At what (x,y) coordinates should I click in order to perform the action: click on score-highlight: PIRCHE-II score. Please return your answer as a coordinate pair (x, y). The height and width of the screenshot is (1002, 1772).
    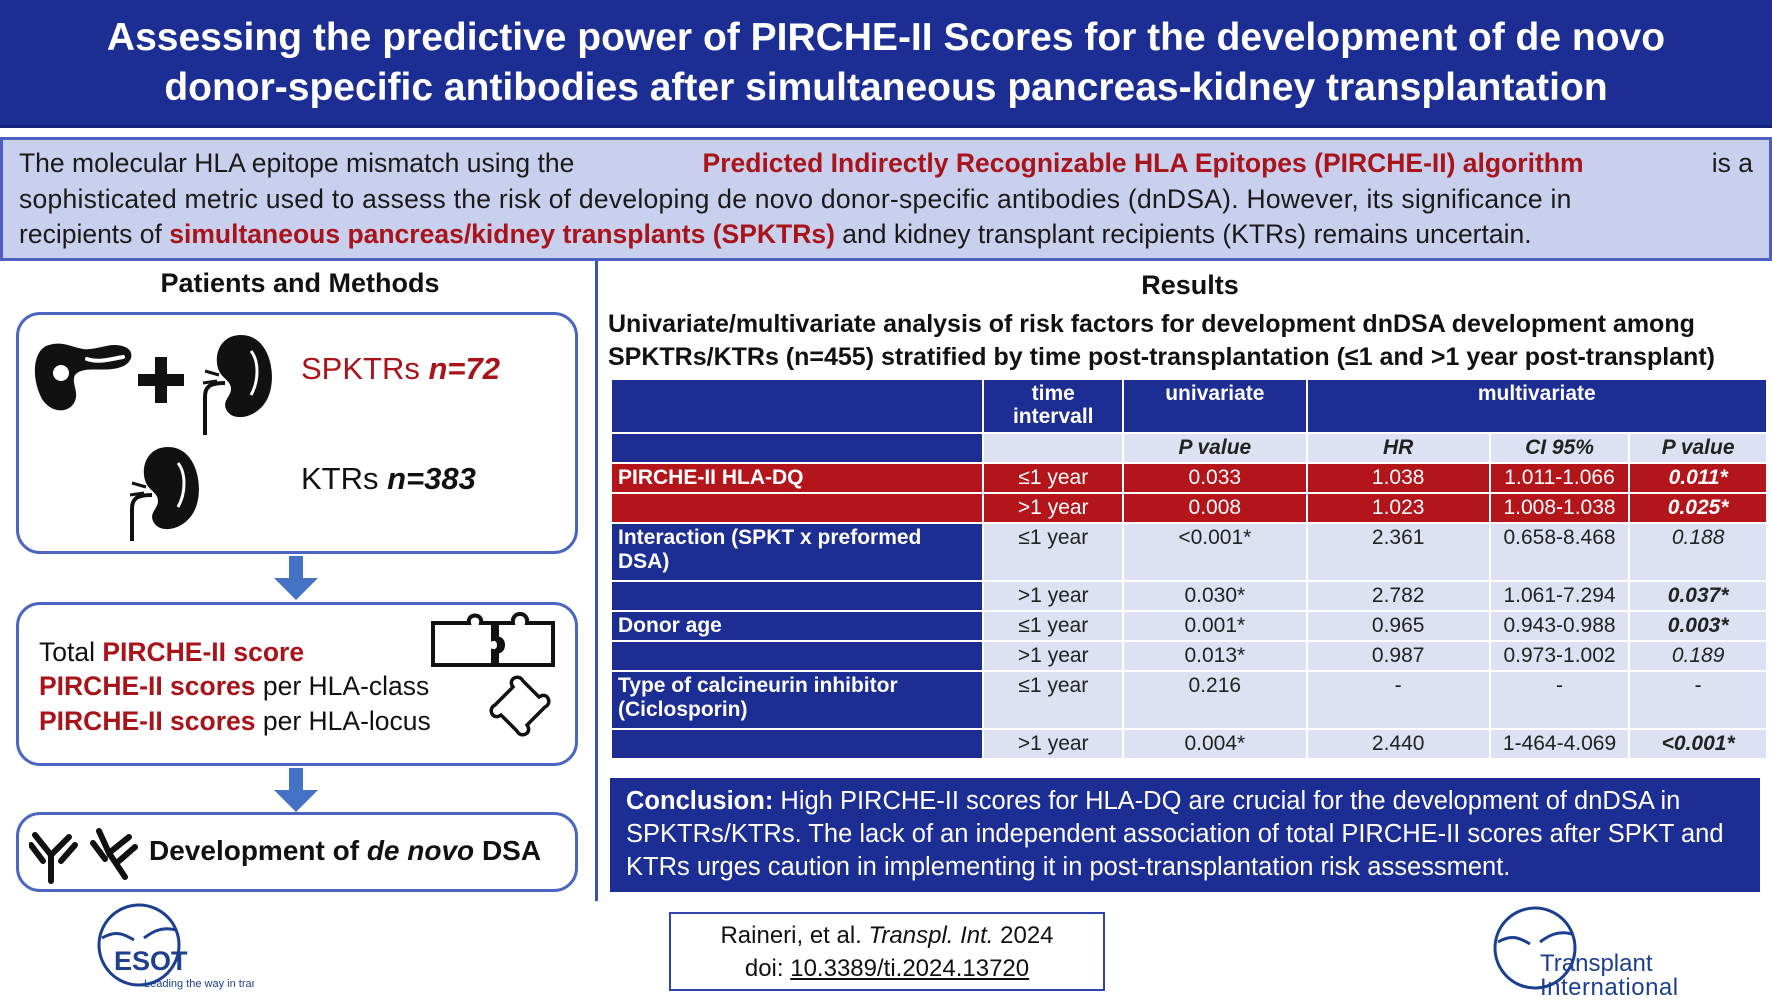
    Looking at the image, I should click on (203, 652).